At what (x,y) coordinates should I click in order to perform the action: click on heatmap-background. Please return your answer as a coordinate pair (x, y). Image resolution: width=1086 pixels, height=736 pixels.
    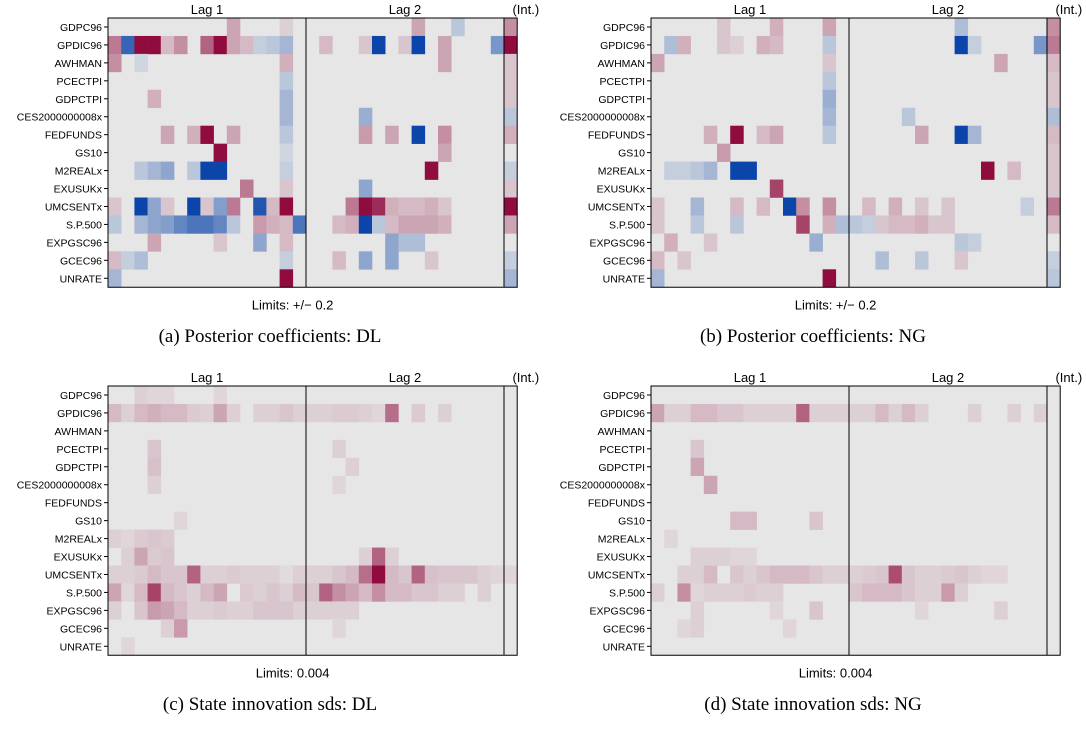
    Looking at the image, I should click on (856, 521).